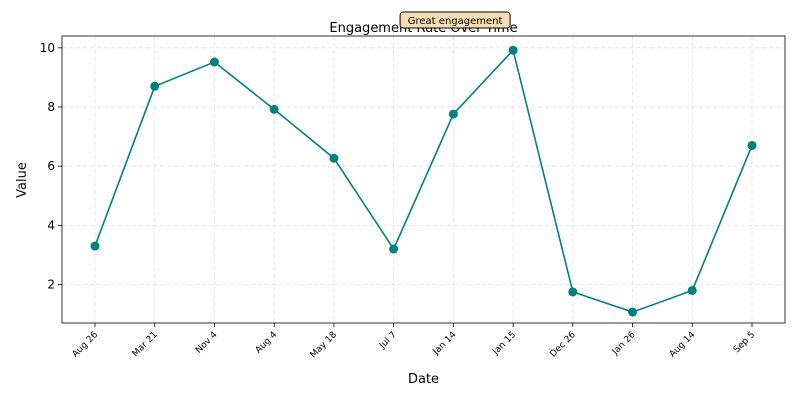  Describe the element at coordinates (22, 180) in the screenshot. I see `y-axis-label: Value` at that location.